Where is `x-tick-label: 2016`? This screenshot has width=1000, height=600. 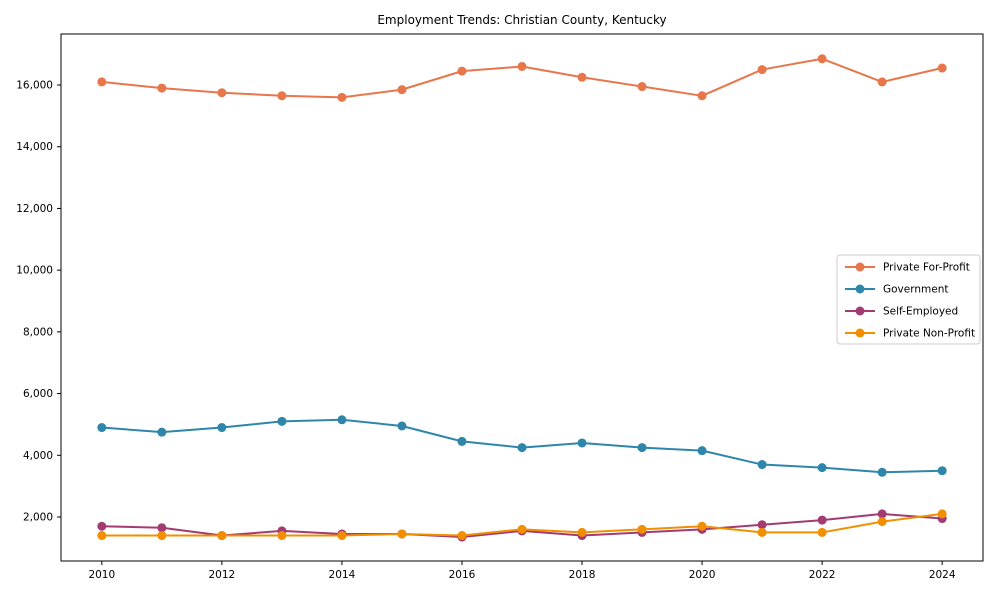
x-tick-label: 2016 is located at coordinates (462, 575).